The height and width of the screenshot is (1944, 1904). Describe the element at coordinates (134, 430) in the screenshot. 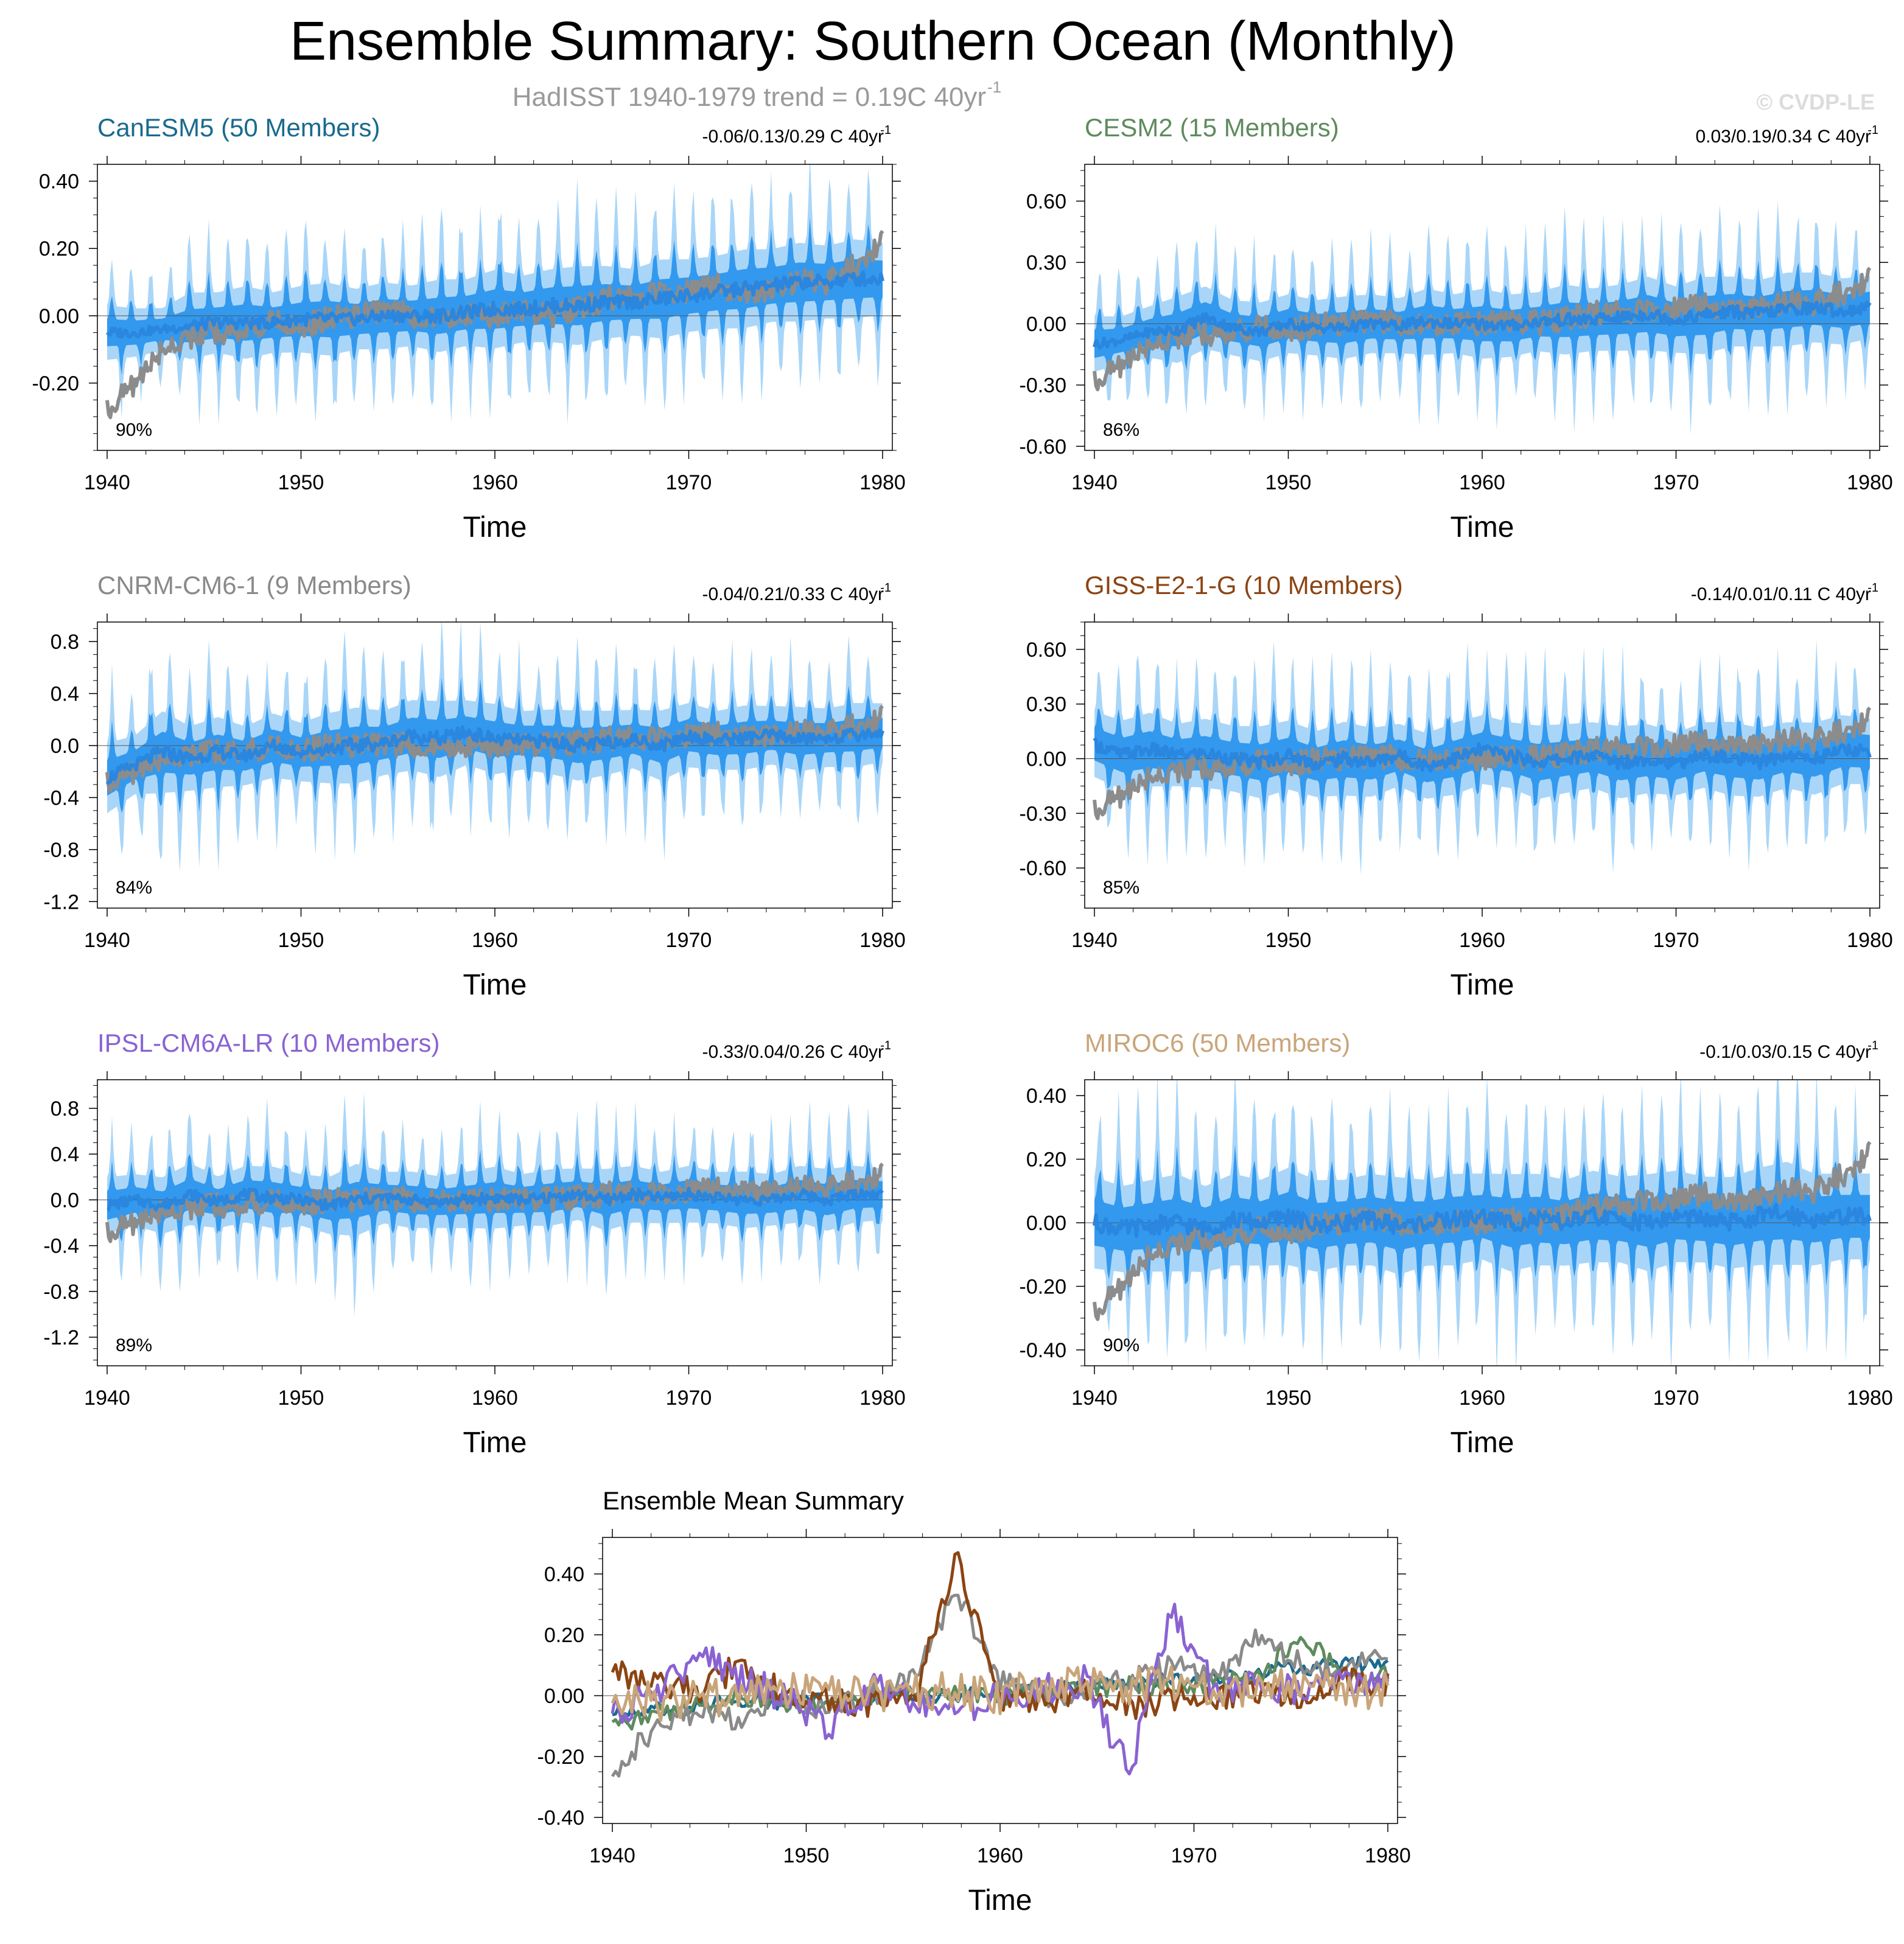

I see `panel-percent: 90%` at that location.